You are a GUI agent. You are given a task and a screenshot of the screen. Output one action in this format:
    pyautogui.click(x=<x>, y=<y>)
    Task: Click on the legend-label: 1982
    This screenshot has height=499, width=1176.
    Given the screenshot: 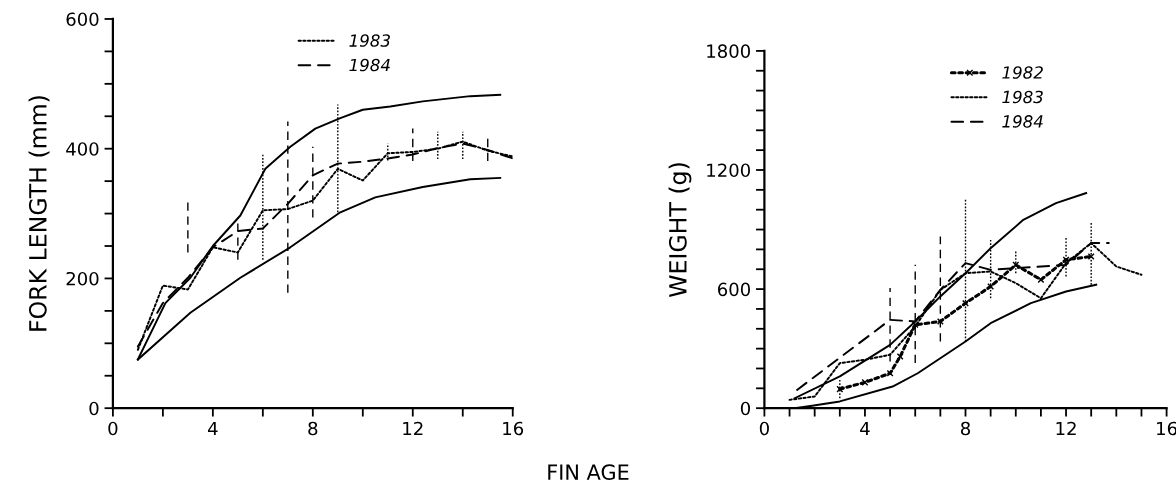 What is the action you would take?
    pyautogui.click(x=1022, y=72)
    